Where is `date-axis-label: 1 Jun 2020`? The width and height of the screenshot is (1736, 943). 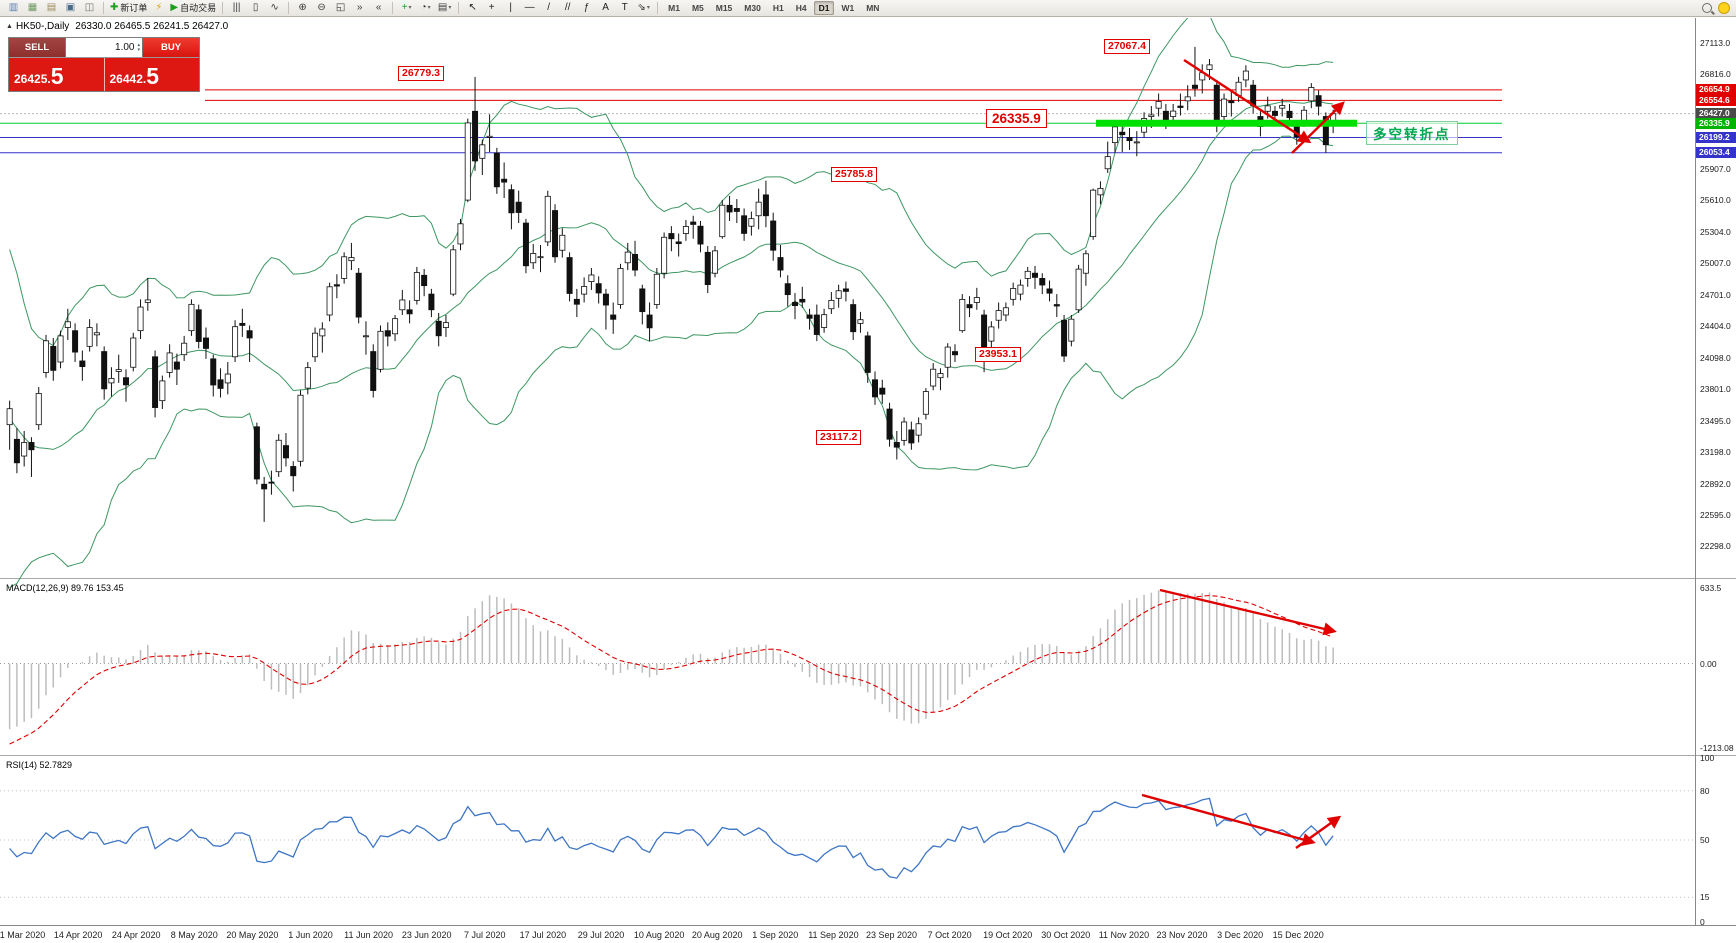 date-axis-label: 1 Jun 2020 is located at coordinates (310, 935).